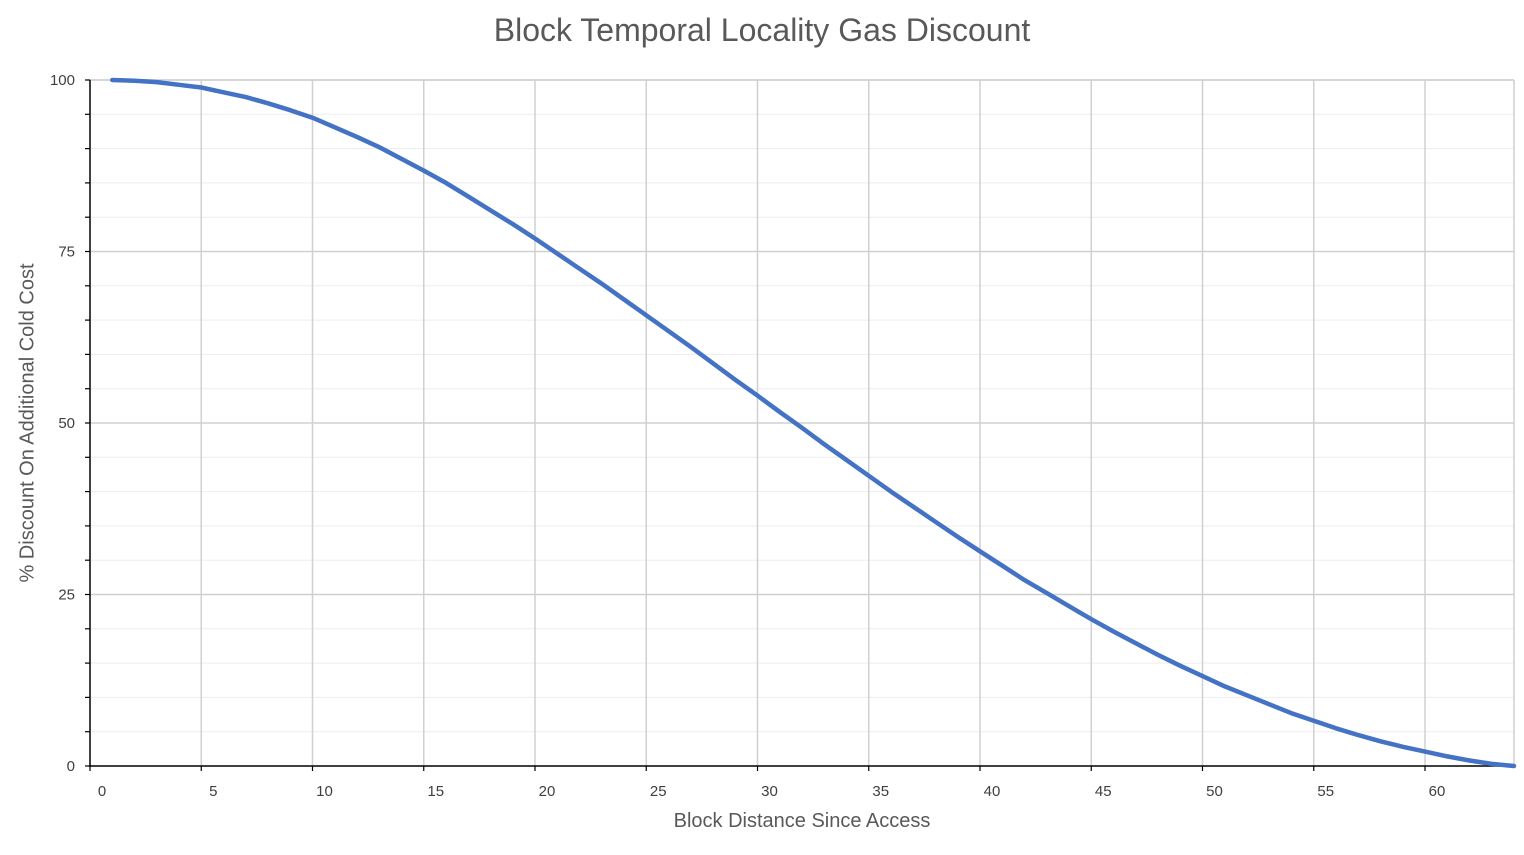 The height and width of the screenshot is (855, 1524). What do you see at coordinates (66, 595) in the screenshot?
I see `y-tick-label: 25` at bounding box center [66, 595].